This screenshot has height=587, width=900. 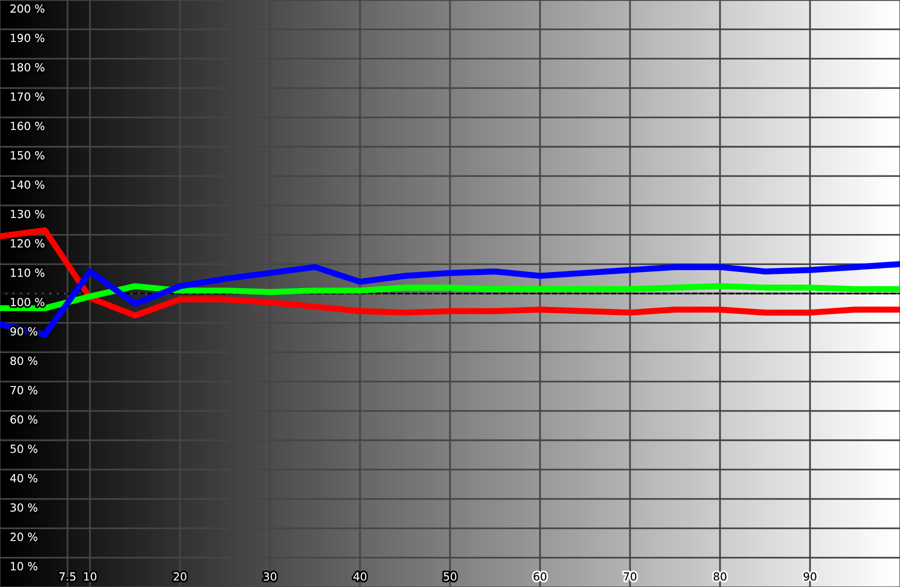 What do you see at coordinates (27, 8) in the screenshot?
I see `y-tick-label: 200 %` at bounding box center [27, 8].